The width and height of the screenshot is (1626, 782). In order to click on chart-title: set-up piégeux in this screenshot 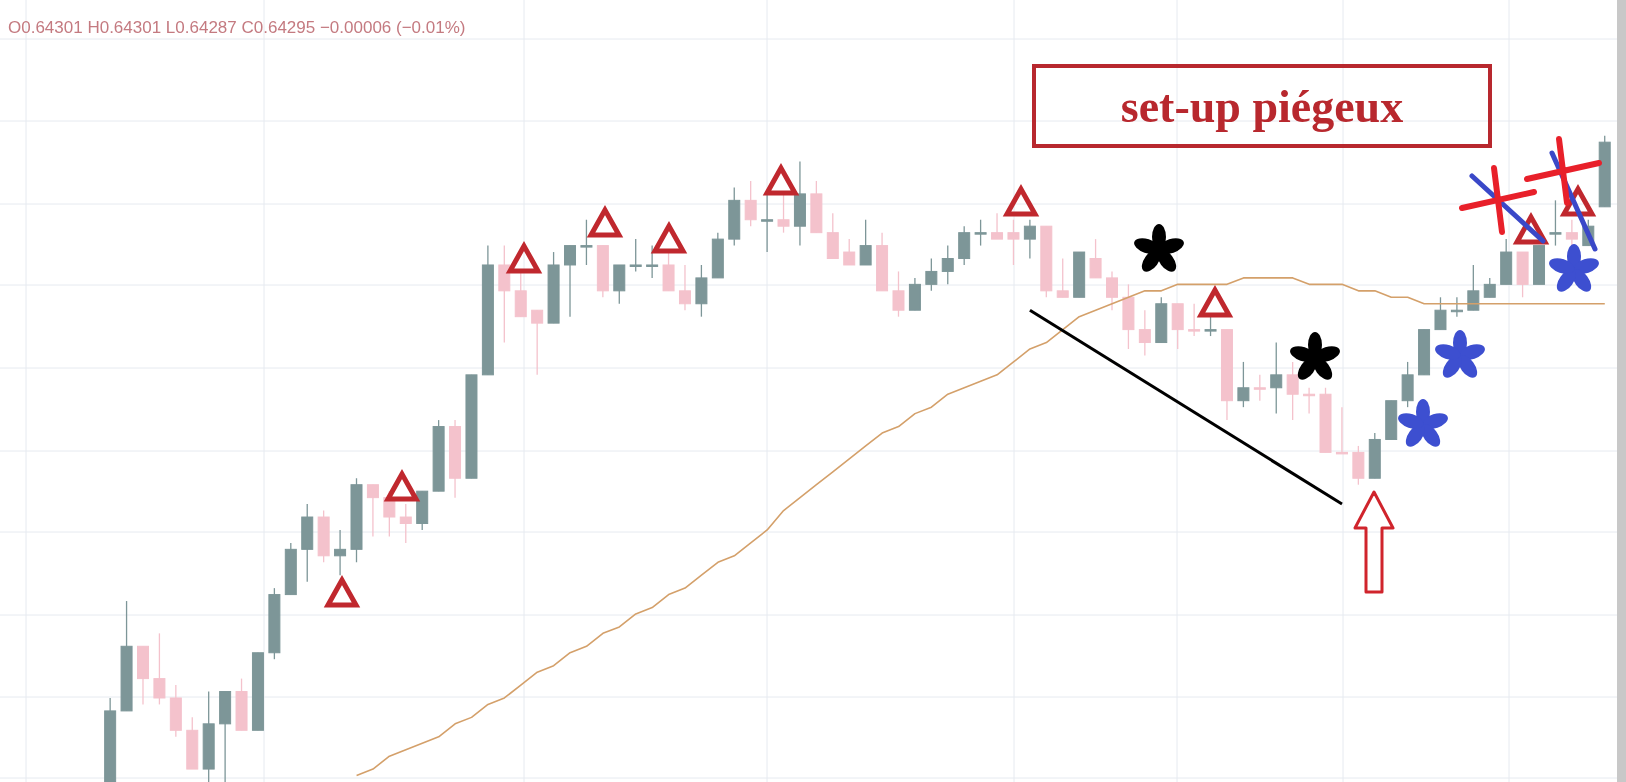, I will do `click(1262, 106)`.